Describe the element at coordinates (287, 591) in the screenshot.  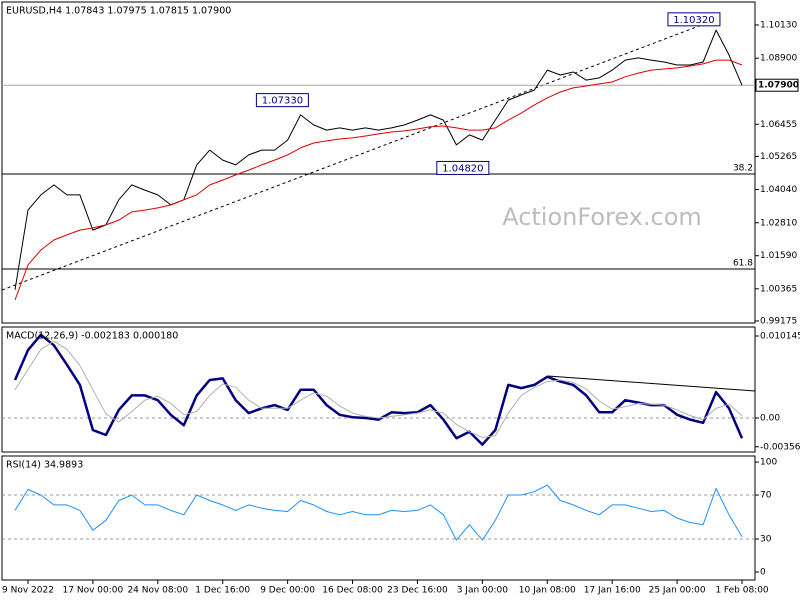
I see `x-tick-label: 9 Dec 00:00` at that location.